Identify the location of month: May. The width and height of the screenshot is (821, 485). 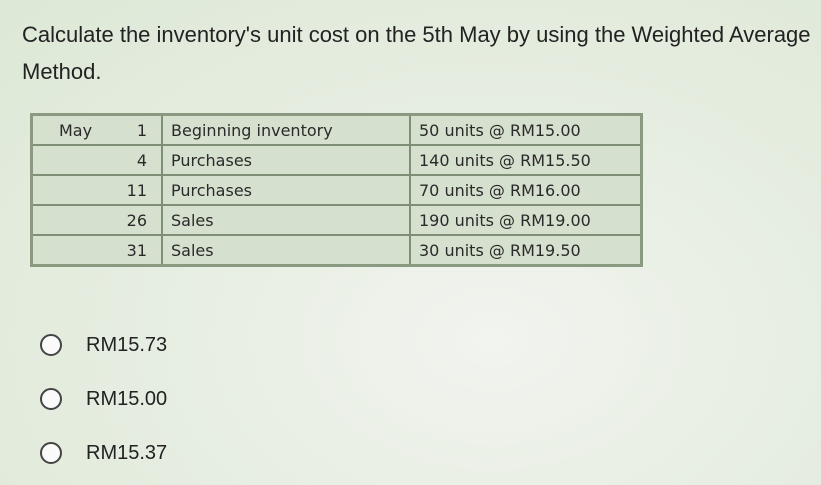
(76, 130).